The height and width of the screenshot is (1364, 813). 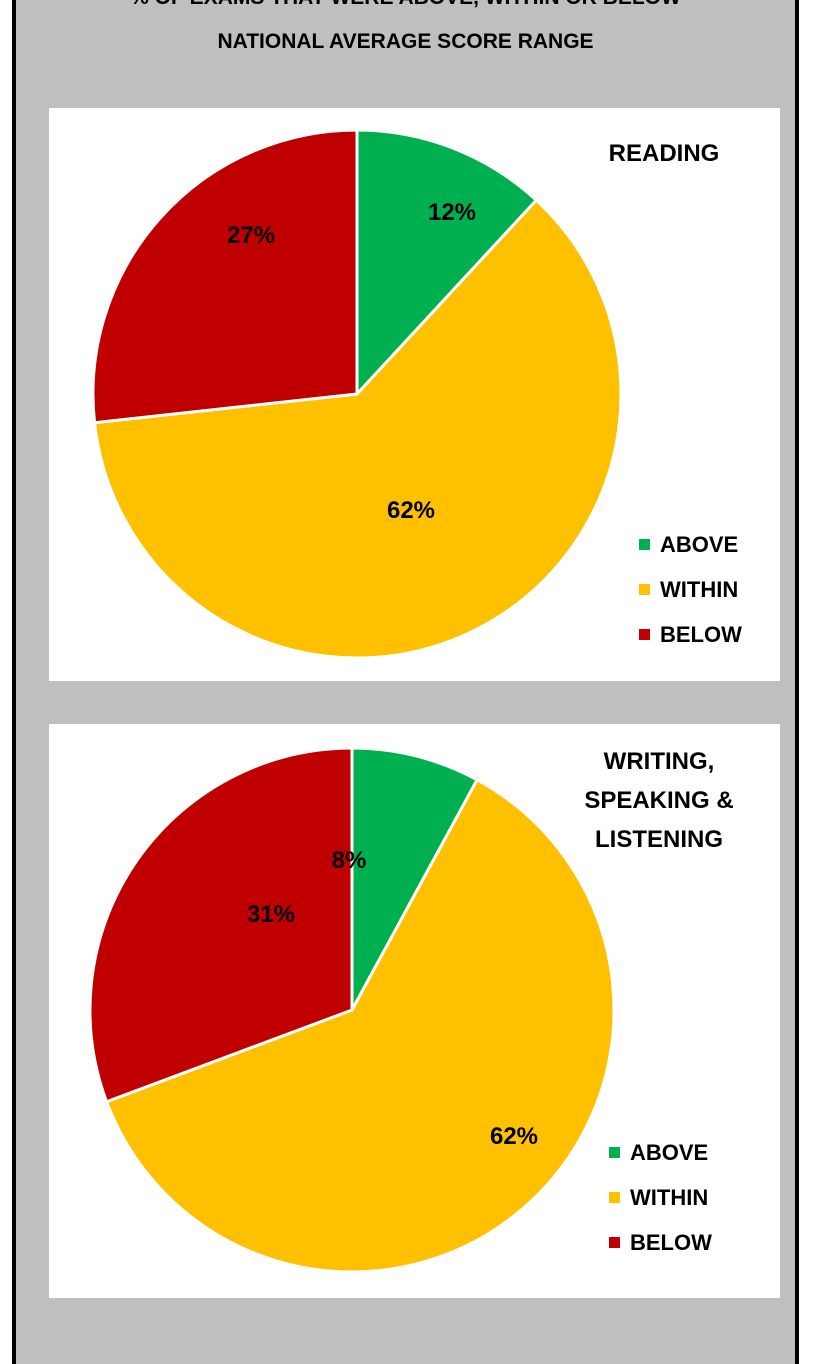 What do you see at coordinates (271, 914) in the screenshot?
I see `slice-label-below: 31%` at bounding box center [271, 914].